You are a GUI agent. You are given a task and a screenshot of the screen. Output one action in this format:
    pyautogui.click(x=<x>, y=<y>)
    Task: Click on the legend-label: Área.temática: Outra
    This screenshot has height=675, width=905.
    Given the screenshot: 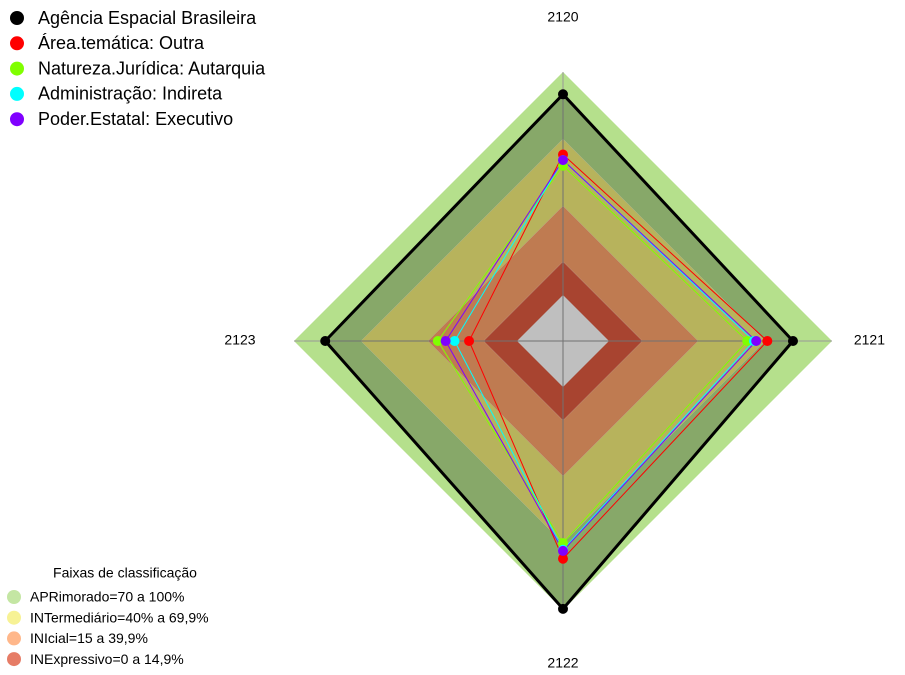 What is the action you would take?
    pyautogui.click(x=121, y=43)
    